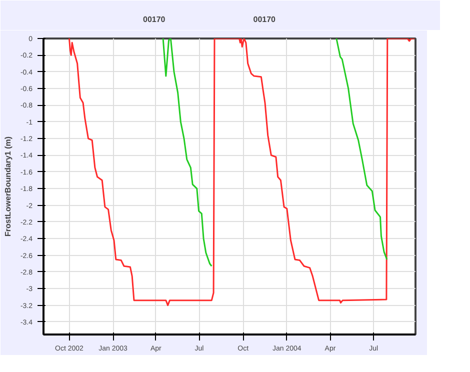 This screenshot has height=372, width=470. I want to click on series-label: 00170, so click(154, 19).